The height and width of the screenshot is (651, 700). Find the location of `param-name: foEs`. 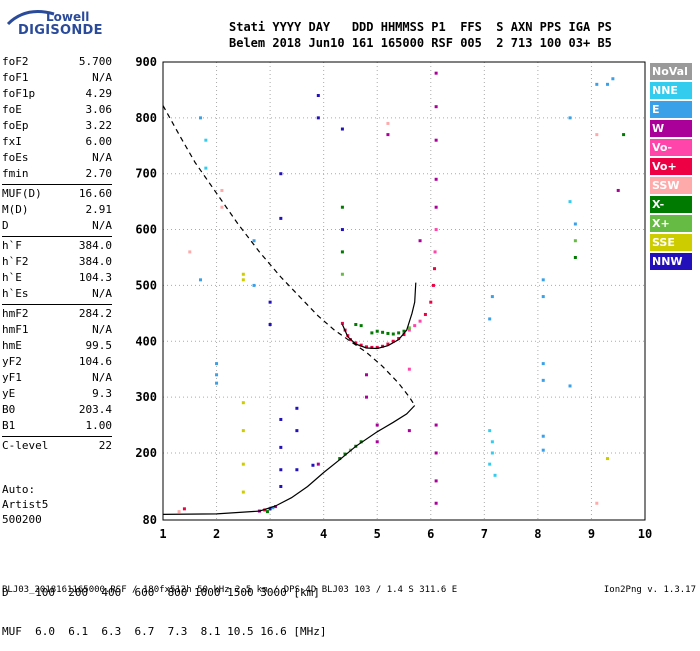

param-name: foEs is located at coordinates (15, 157).